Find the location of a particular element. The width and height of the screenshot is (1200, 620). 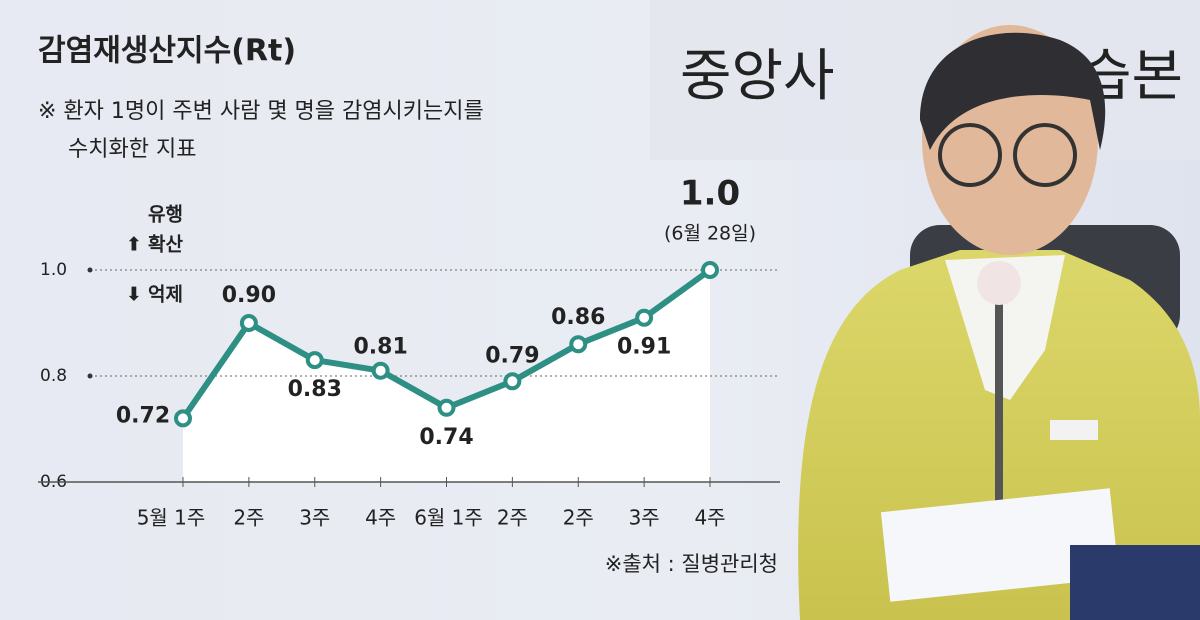

data-label: 0.83 is located at coordinates (315, 389).